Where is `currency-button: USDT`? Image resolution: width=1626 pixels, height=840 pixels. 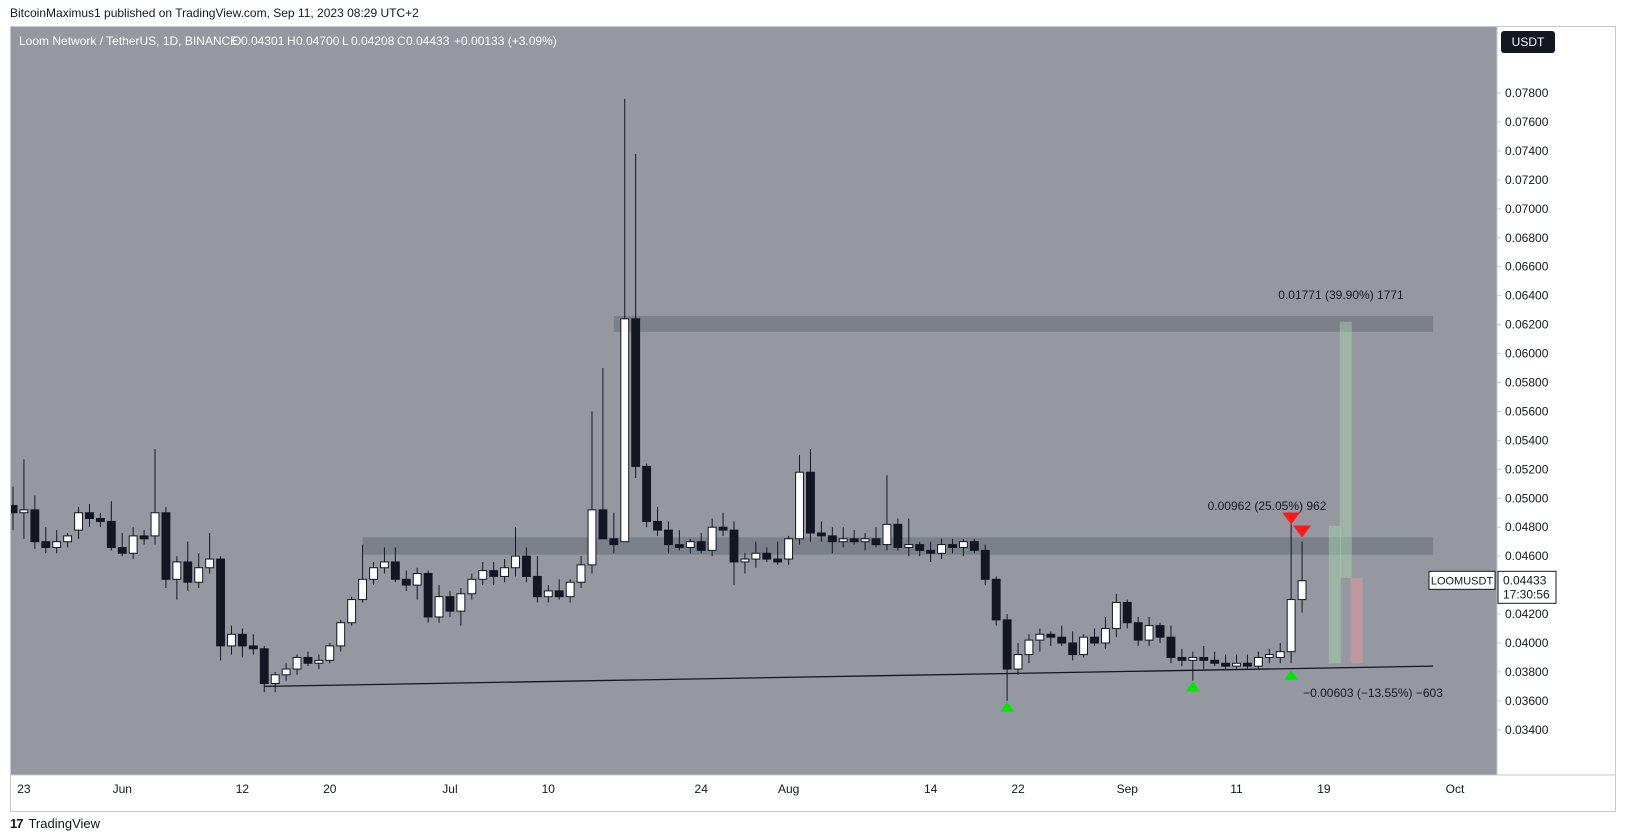 currency-button: USDT is located at coordinates (1528, 42).